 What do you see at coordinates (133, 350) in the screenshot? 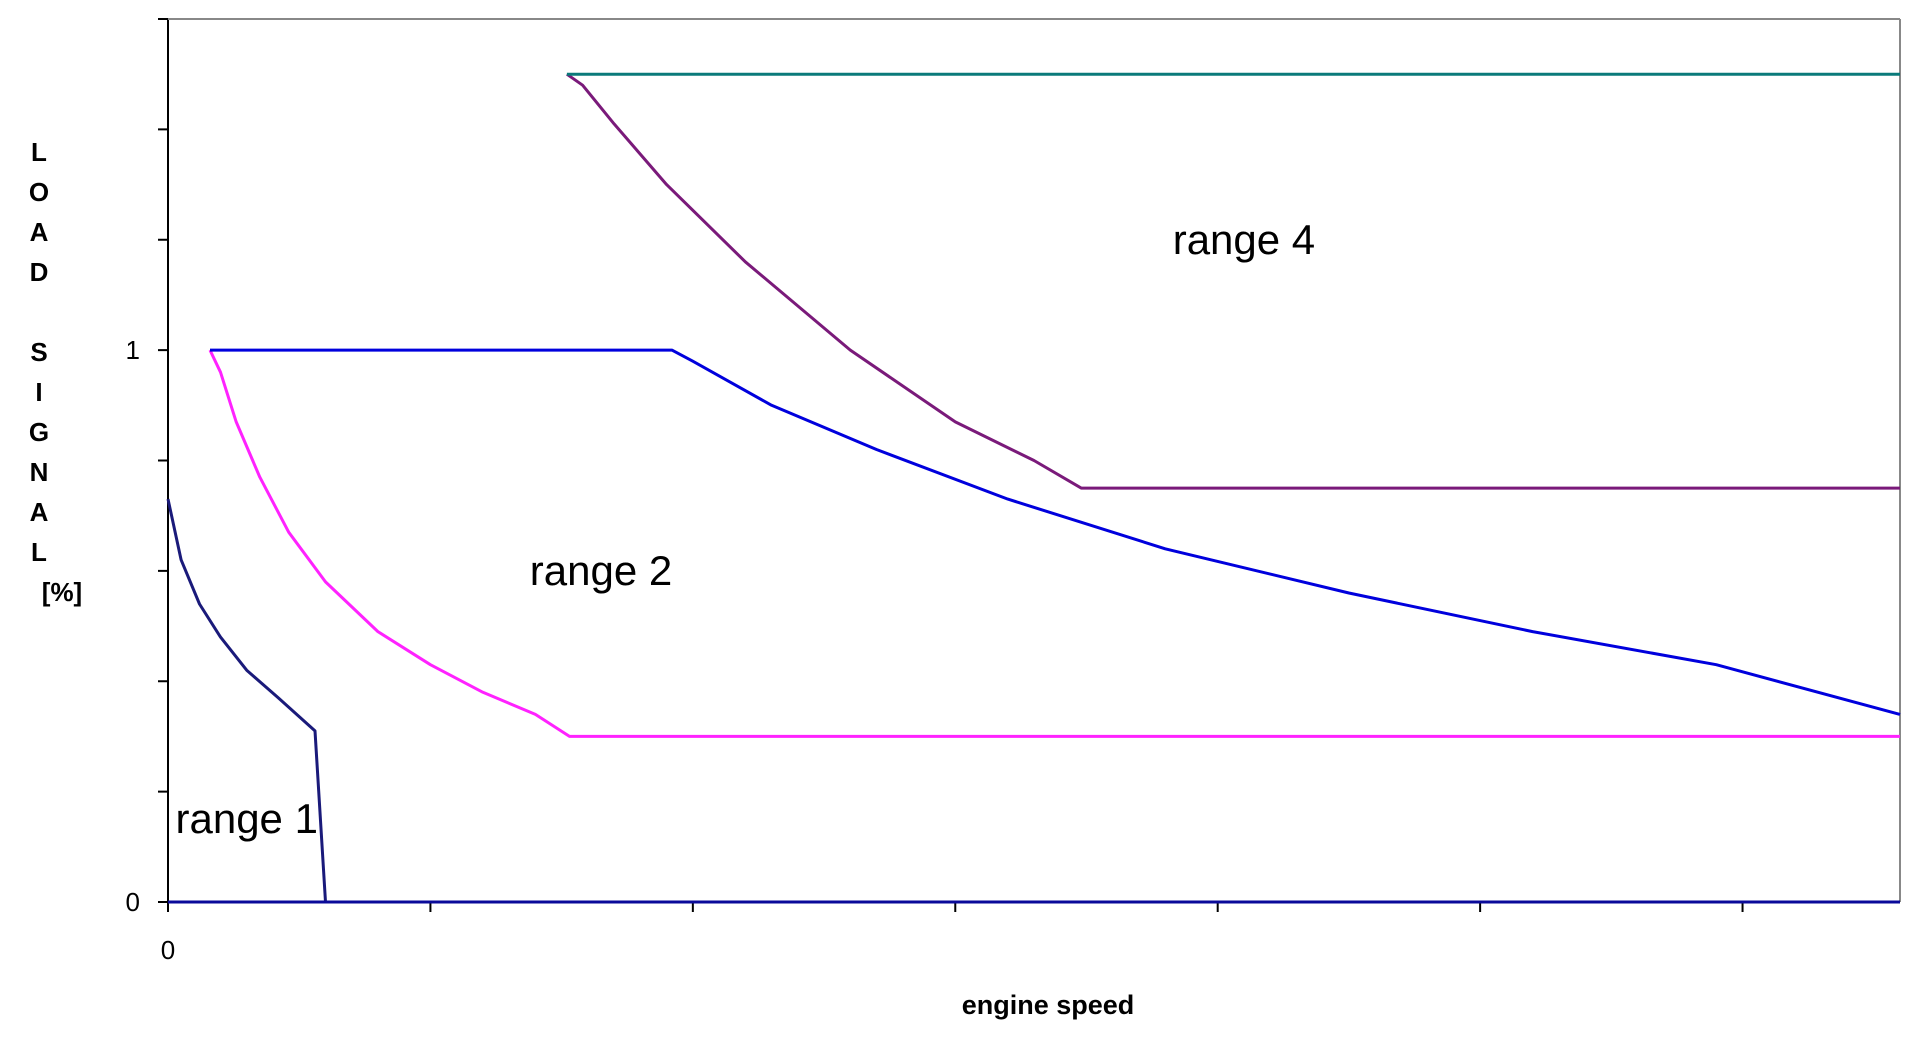
I see `y-tick-label: 1` at bounding box center [133, 350].